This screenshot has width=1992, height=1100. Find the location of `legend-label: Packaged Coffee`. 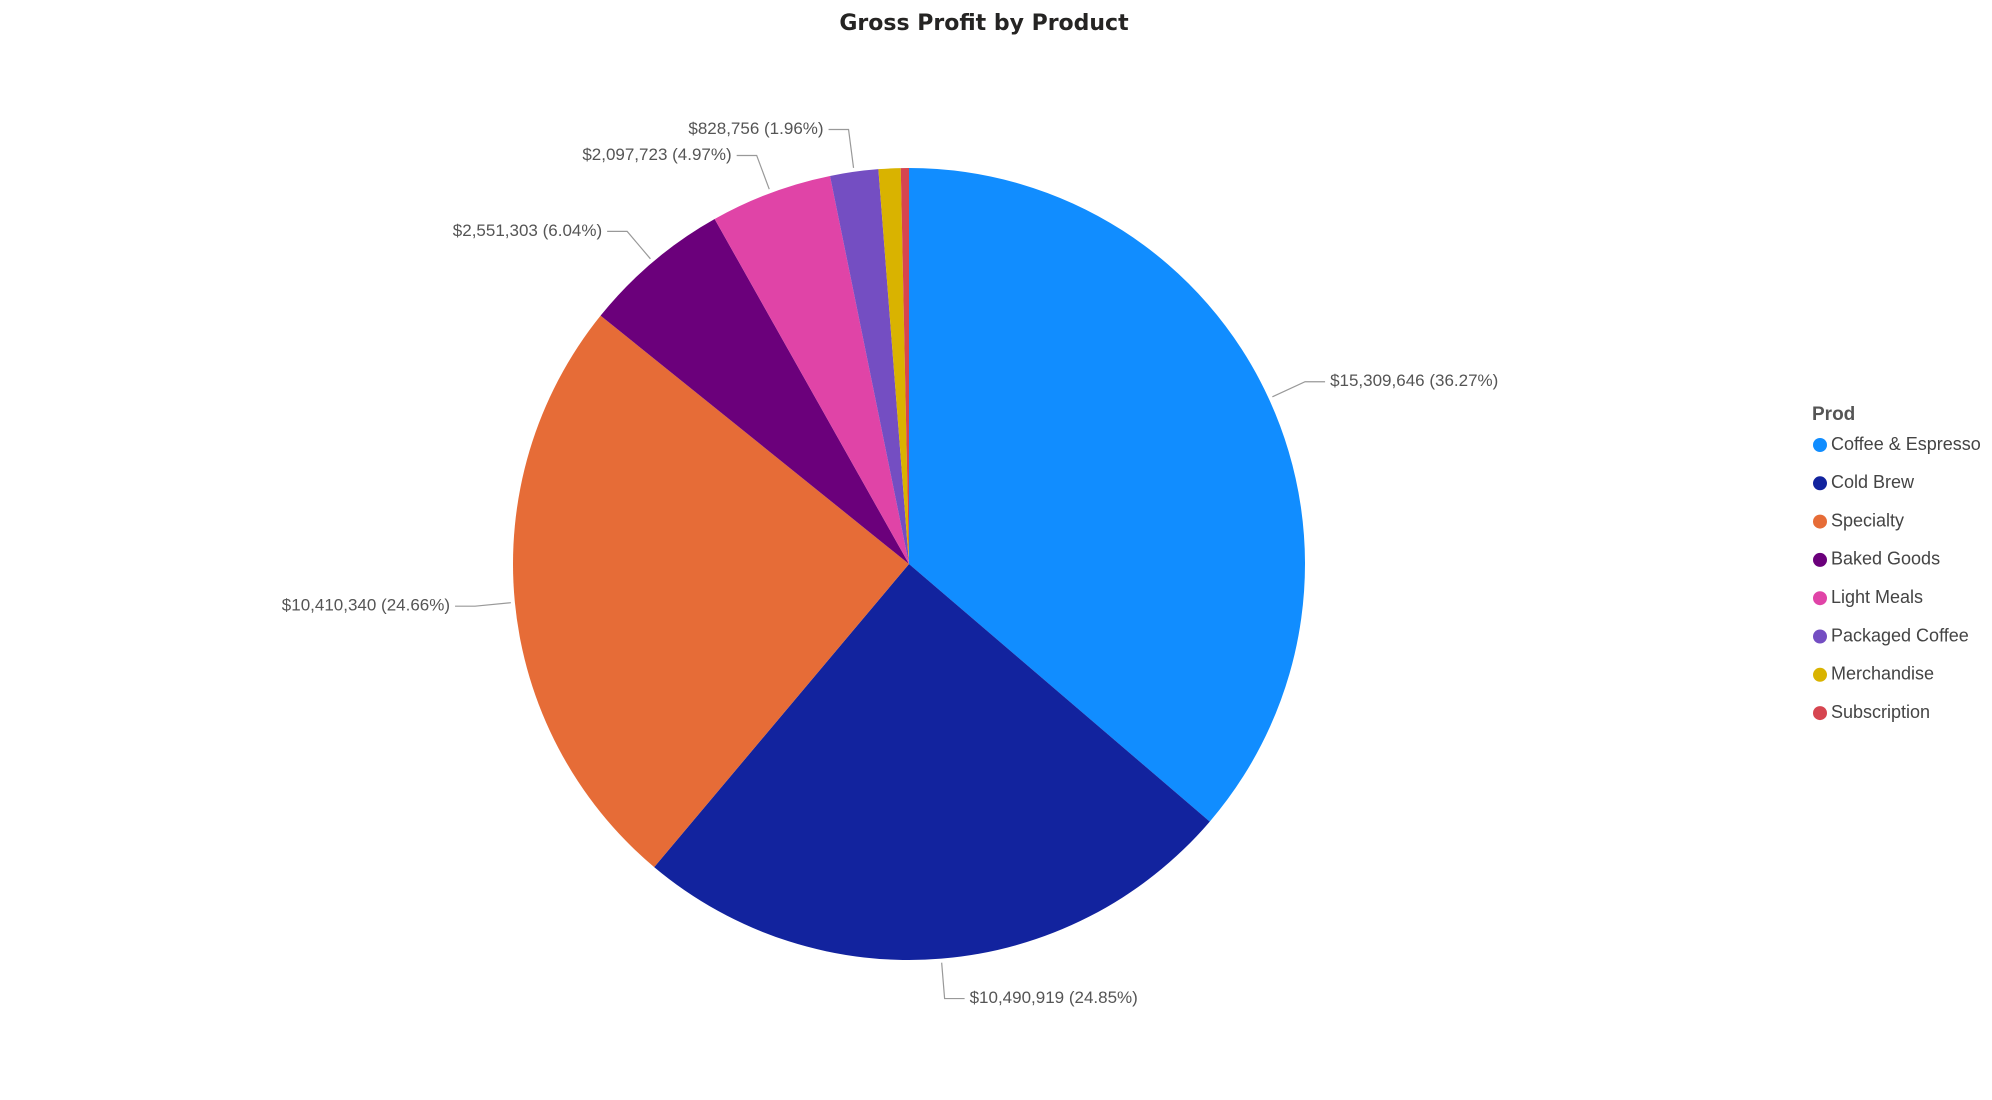

legend-label: Packaged Coffee is located at coordinates (1900, 635).